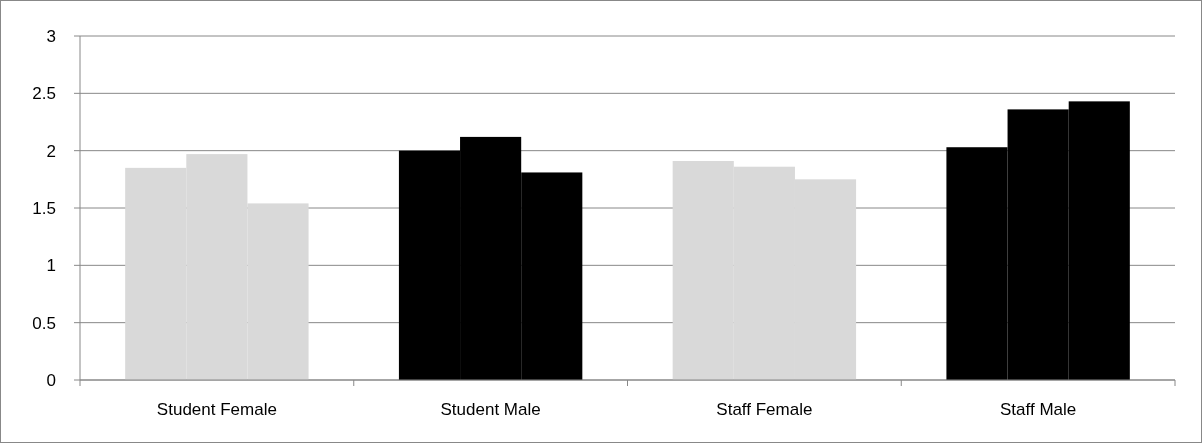 This screenshot has height=443, width=1202. Describe the element at coordinates (764, 409) in the screenshot. I see `x-tick-label: Staff Female` at that location.